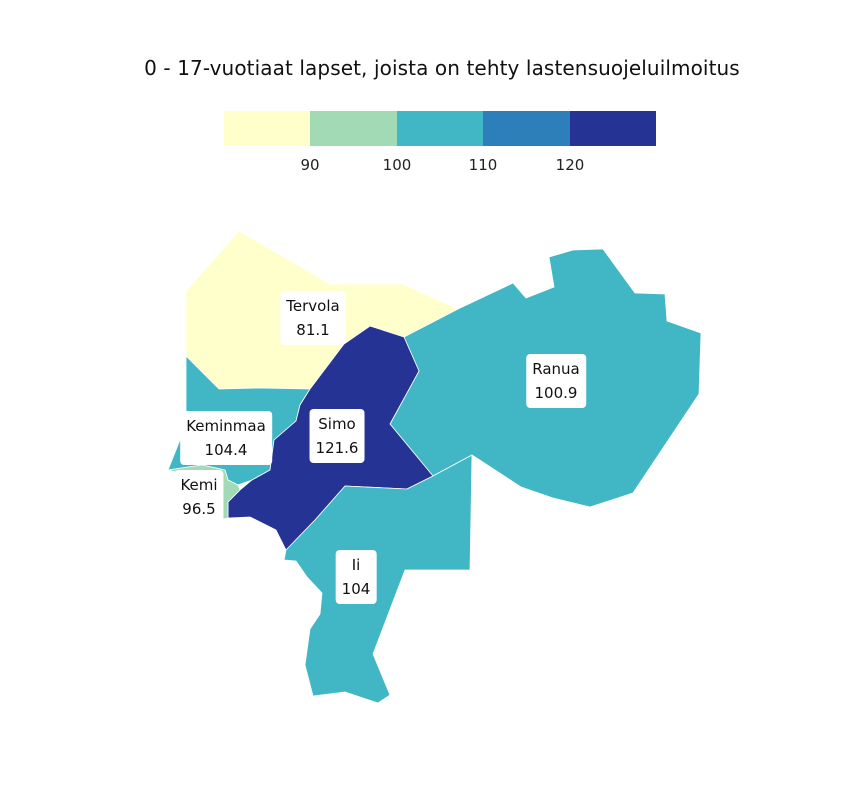 The width and height of the screenshot is (864, 792). I want to click on label-ii-value: 104, so click(356, 589).